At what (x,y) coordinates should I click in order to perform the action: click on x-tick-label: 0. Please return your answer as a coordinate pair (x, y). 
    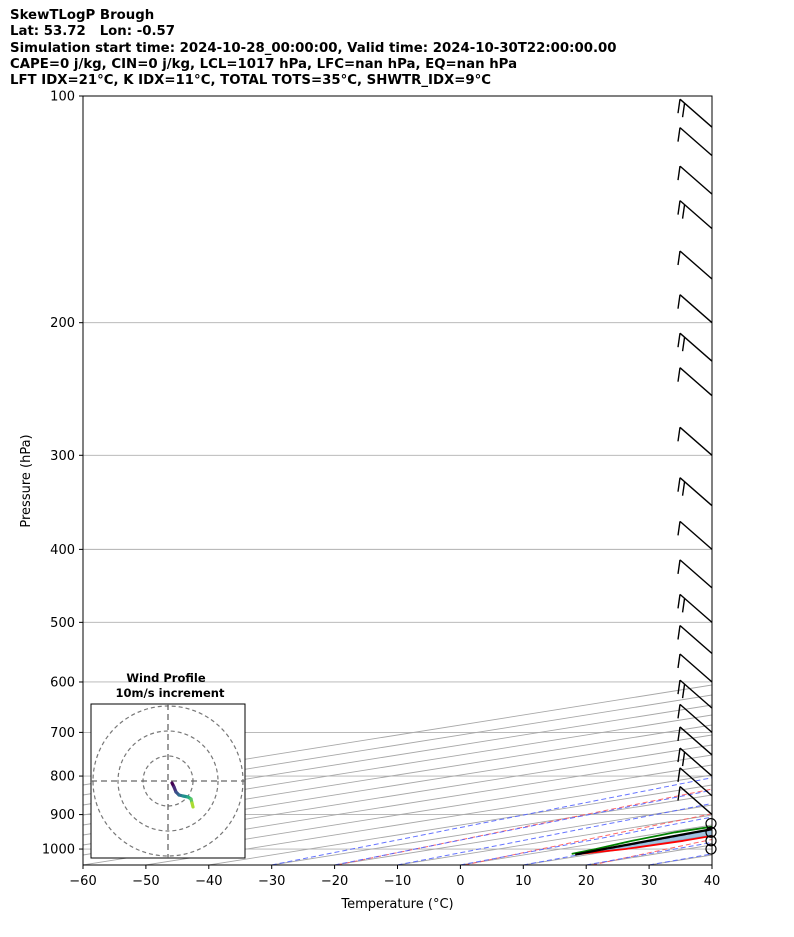
    Looking at the image, I should click on (460, 881).